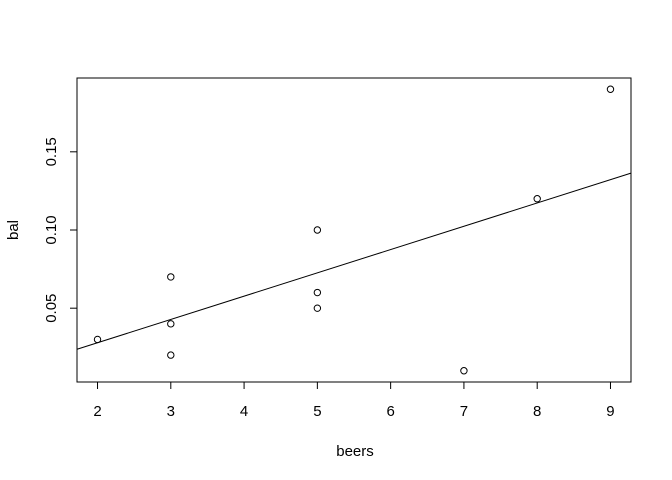  What do you see at coordinates (355, 451) in the screenshot?
I see `x-axis-label: beers` at bounding box center [355, 451].